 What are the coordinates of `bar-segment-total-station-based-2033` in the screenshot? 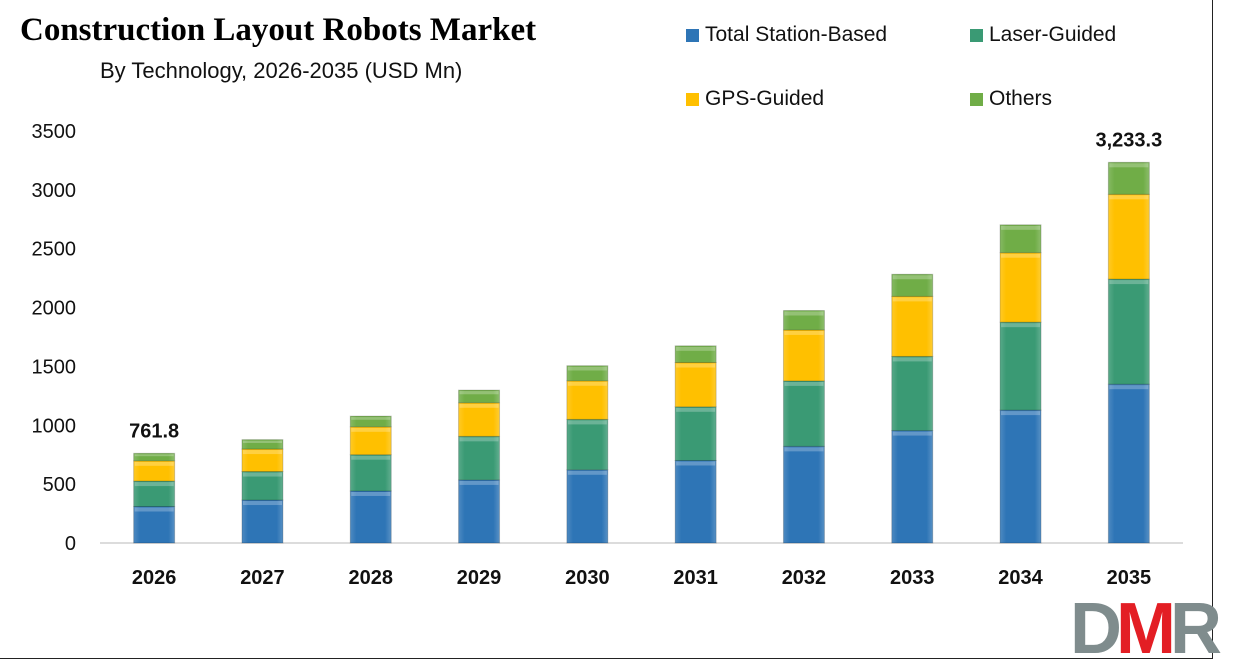 It's located at (912, 487).